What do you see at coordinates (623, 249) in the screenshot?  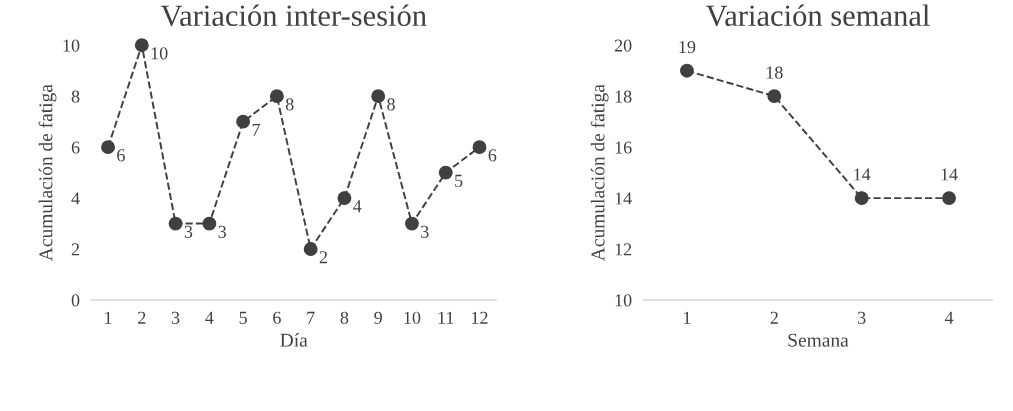 I see `y-tick-label: 12` at bounding box center [623, 249].